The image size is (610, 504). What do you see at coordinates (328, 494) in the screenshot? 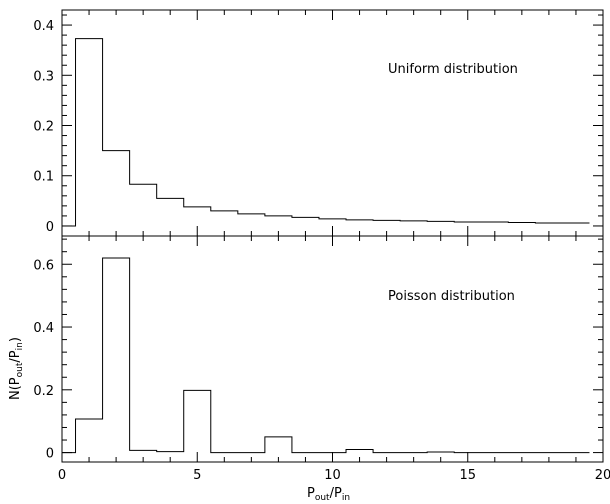
I see `x-axis-title: Pout/Pin` at bounding box center [328, 494].